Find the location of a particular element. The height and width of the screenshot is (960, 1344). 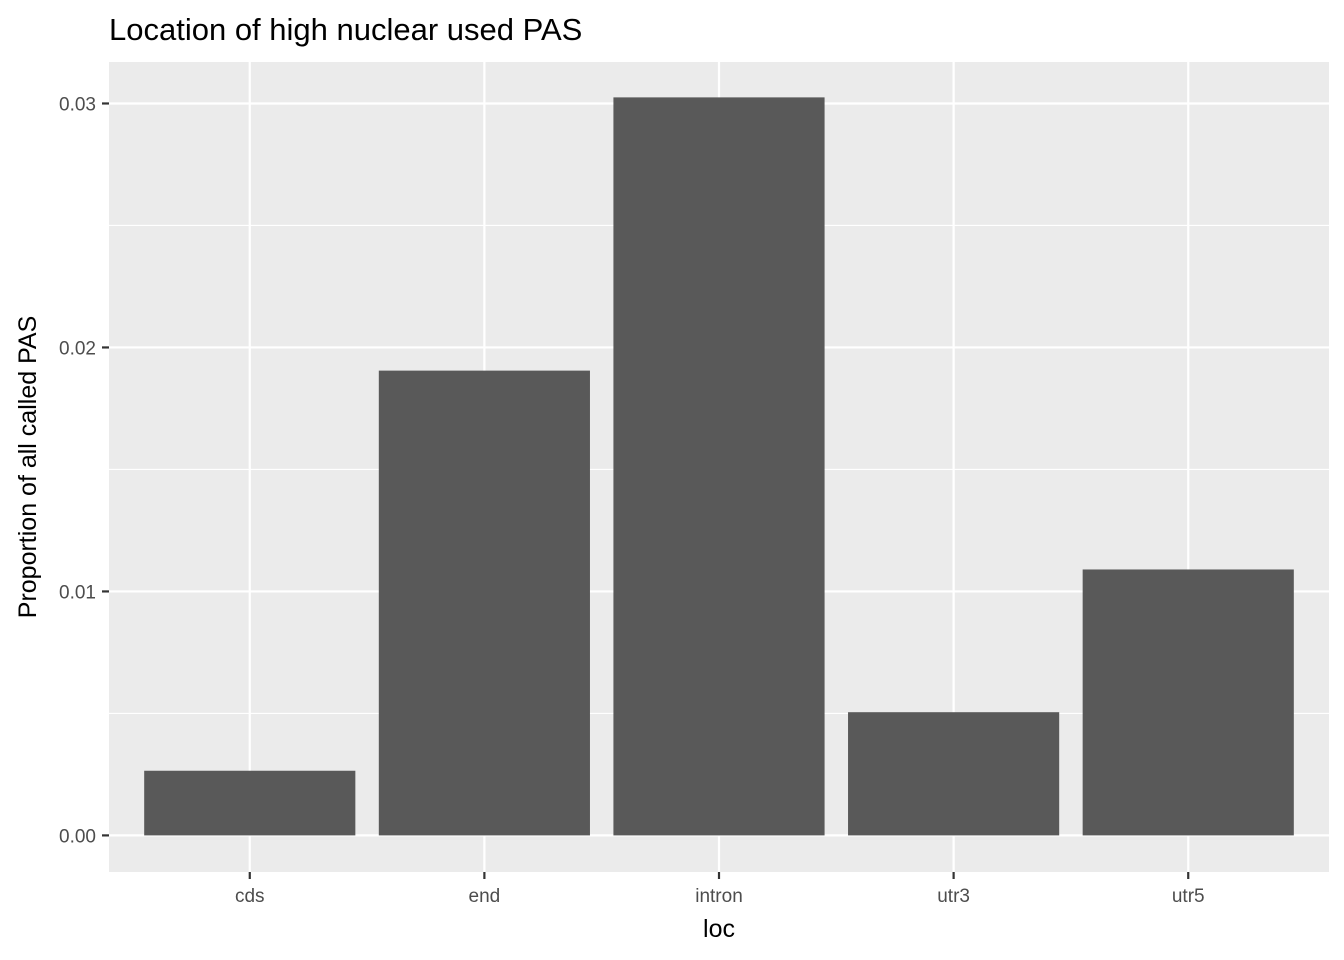

bar-intron is located at coordinates (719, 466).